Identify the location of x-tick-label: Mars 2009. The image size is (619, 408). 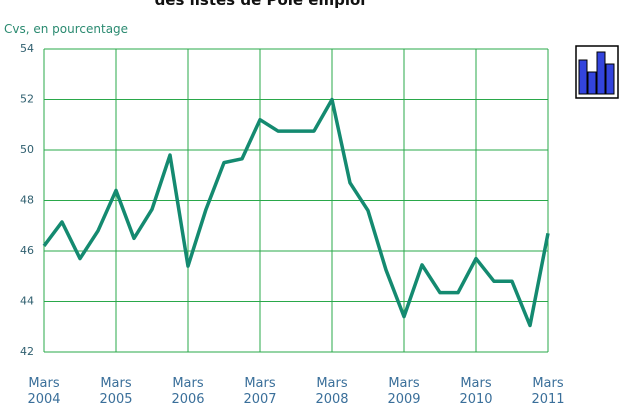
(404, 391).